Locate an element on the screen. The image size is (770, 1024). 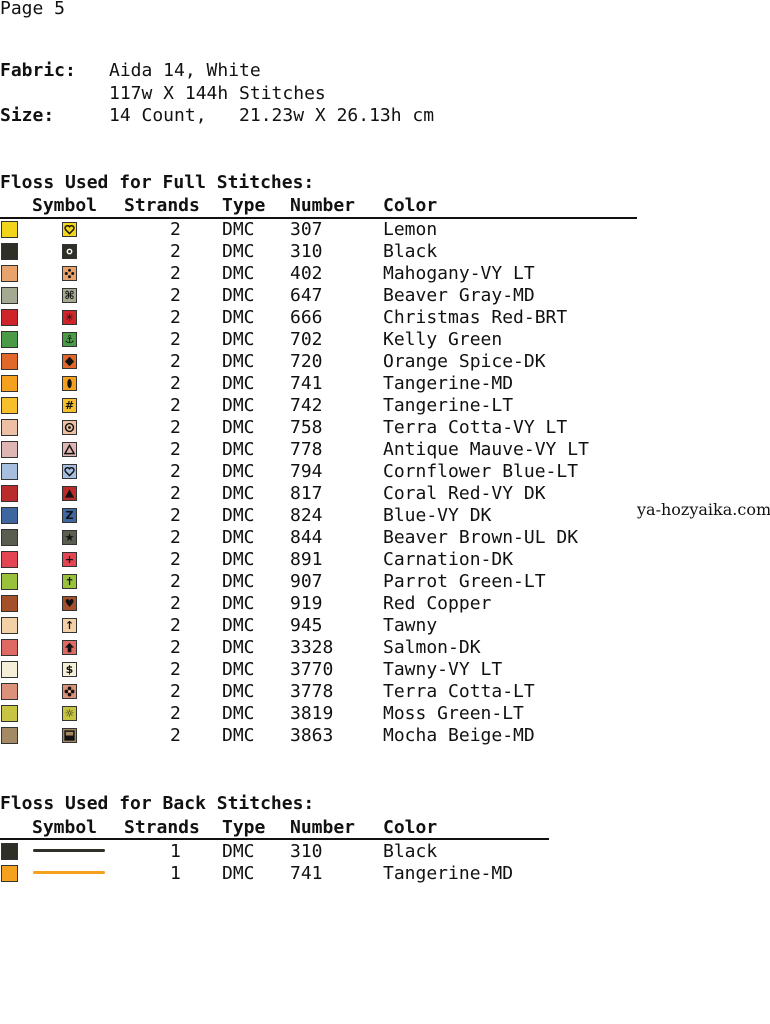
symbol-small-circle-icon is located at coordinates (69, 251).